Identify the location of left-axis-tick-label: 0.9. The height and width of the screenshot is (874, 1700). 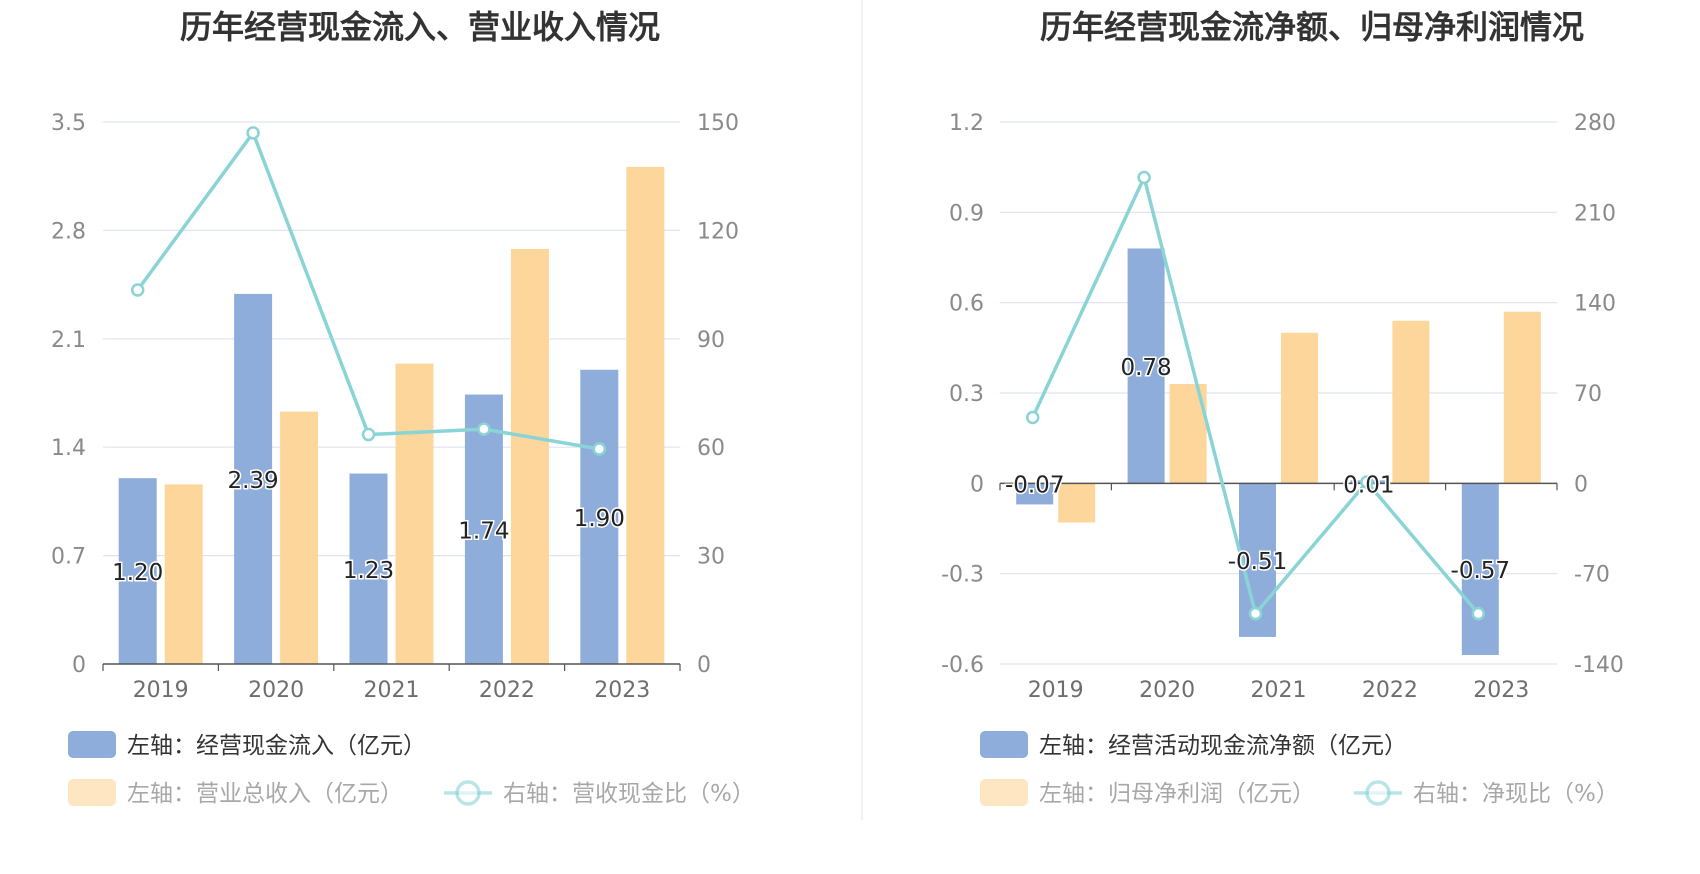
(966, 213).